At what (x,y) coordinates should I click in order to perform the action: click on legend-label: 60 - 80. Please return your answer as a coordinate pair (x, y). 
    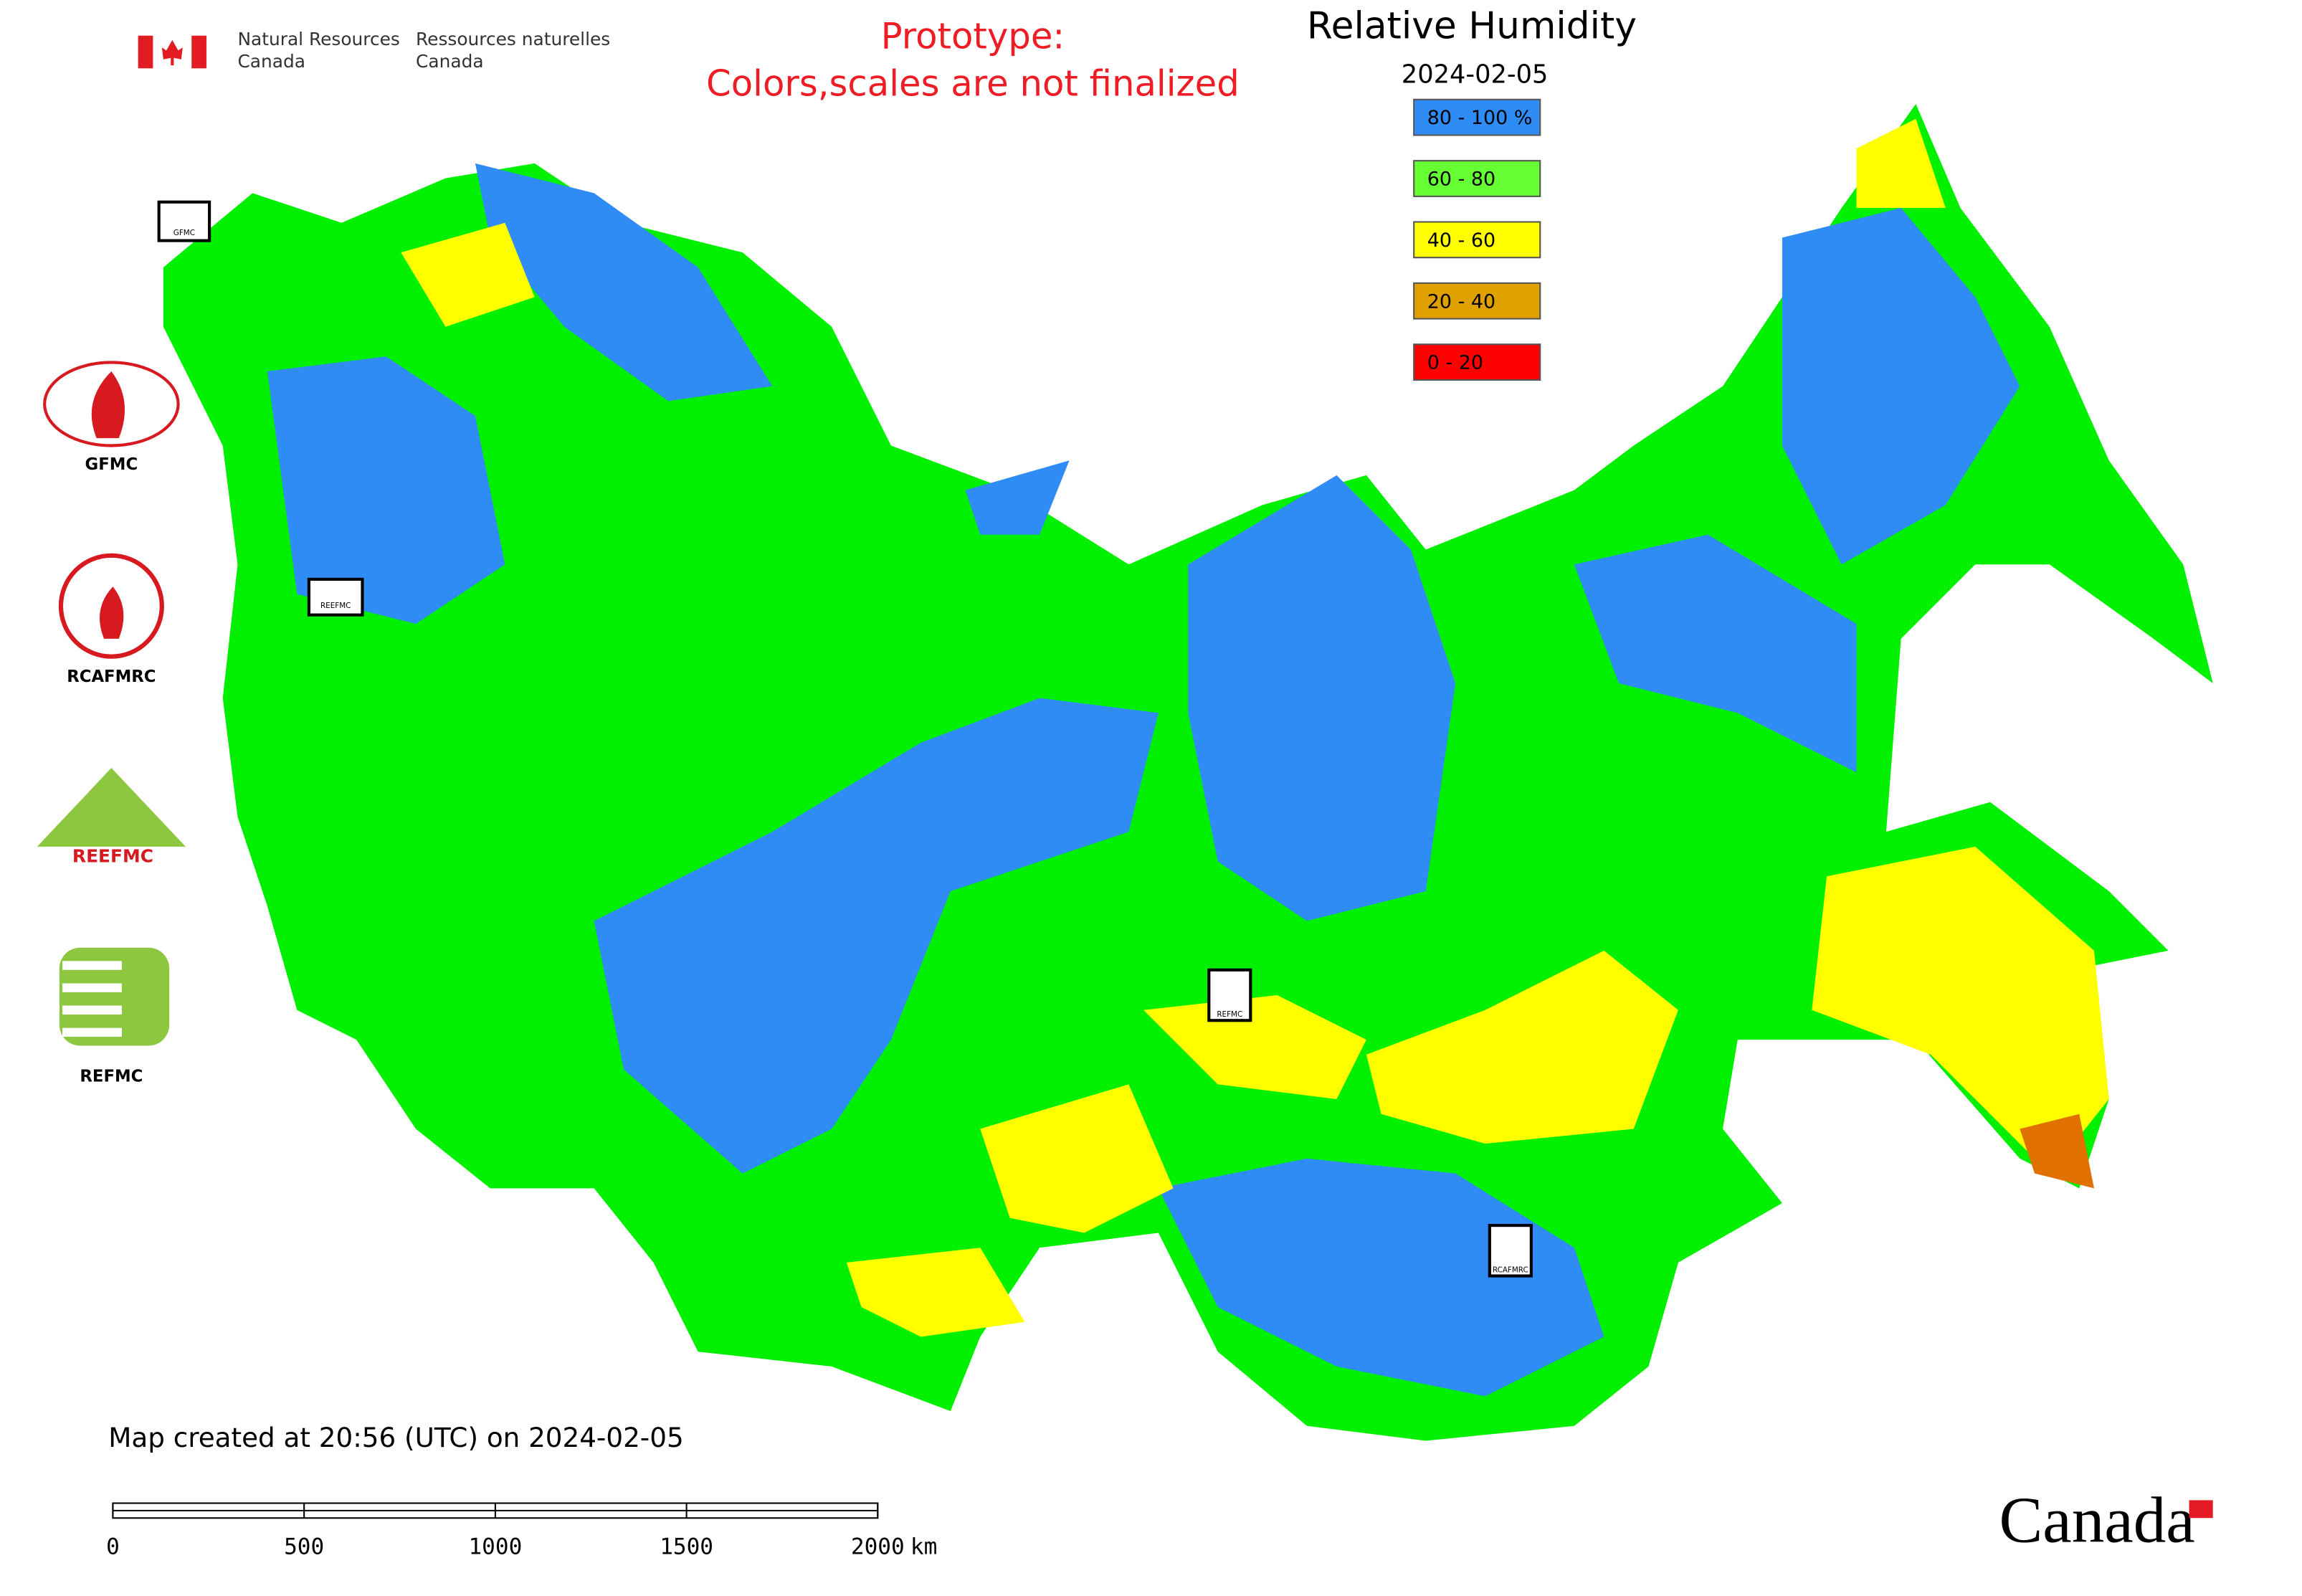
    Looking at the image, I should click on (1461, 179).